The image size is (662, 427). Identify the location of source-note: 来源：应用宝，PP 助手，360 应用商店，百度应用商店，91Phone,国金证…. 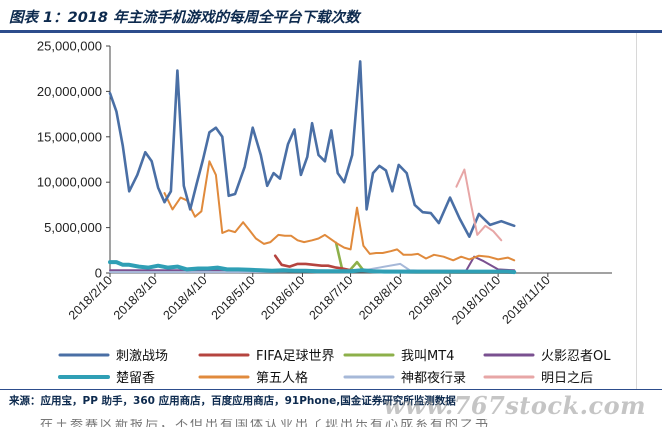
(232, 401).